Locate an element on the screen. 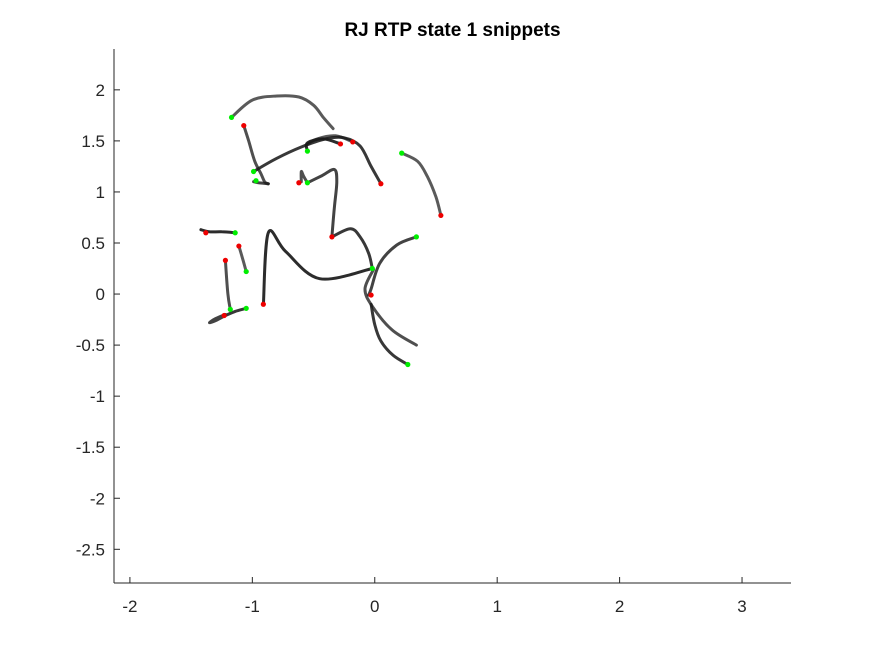 The width and height of the screenshot is (875, 656). y-tick-label: -1.5 is located at coordinates (90, 447).